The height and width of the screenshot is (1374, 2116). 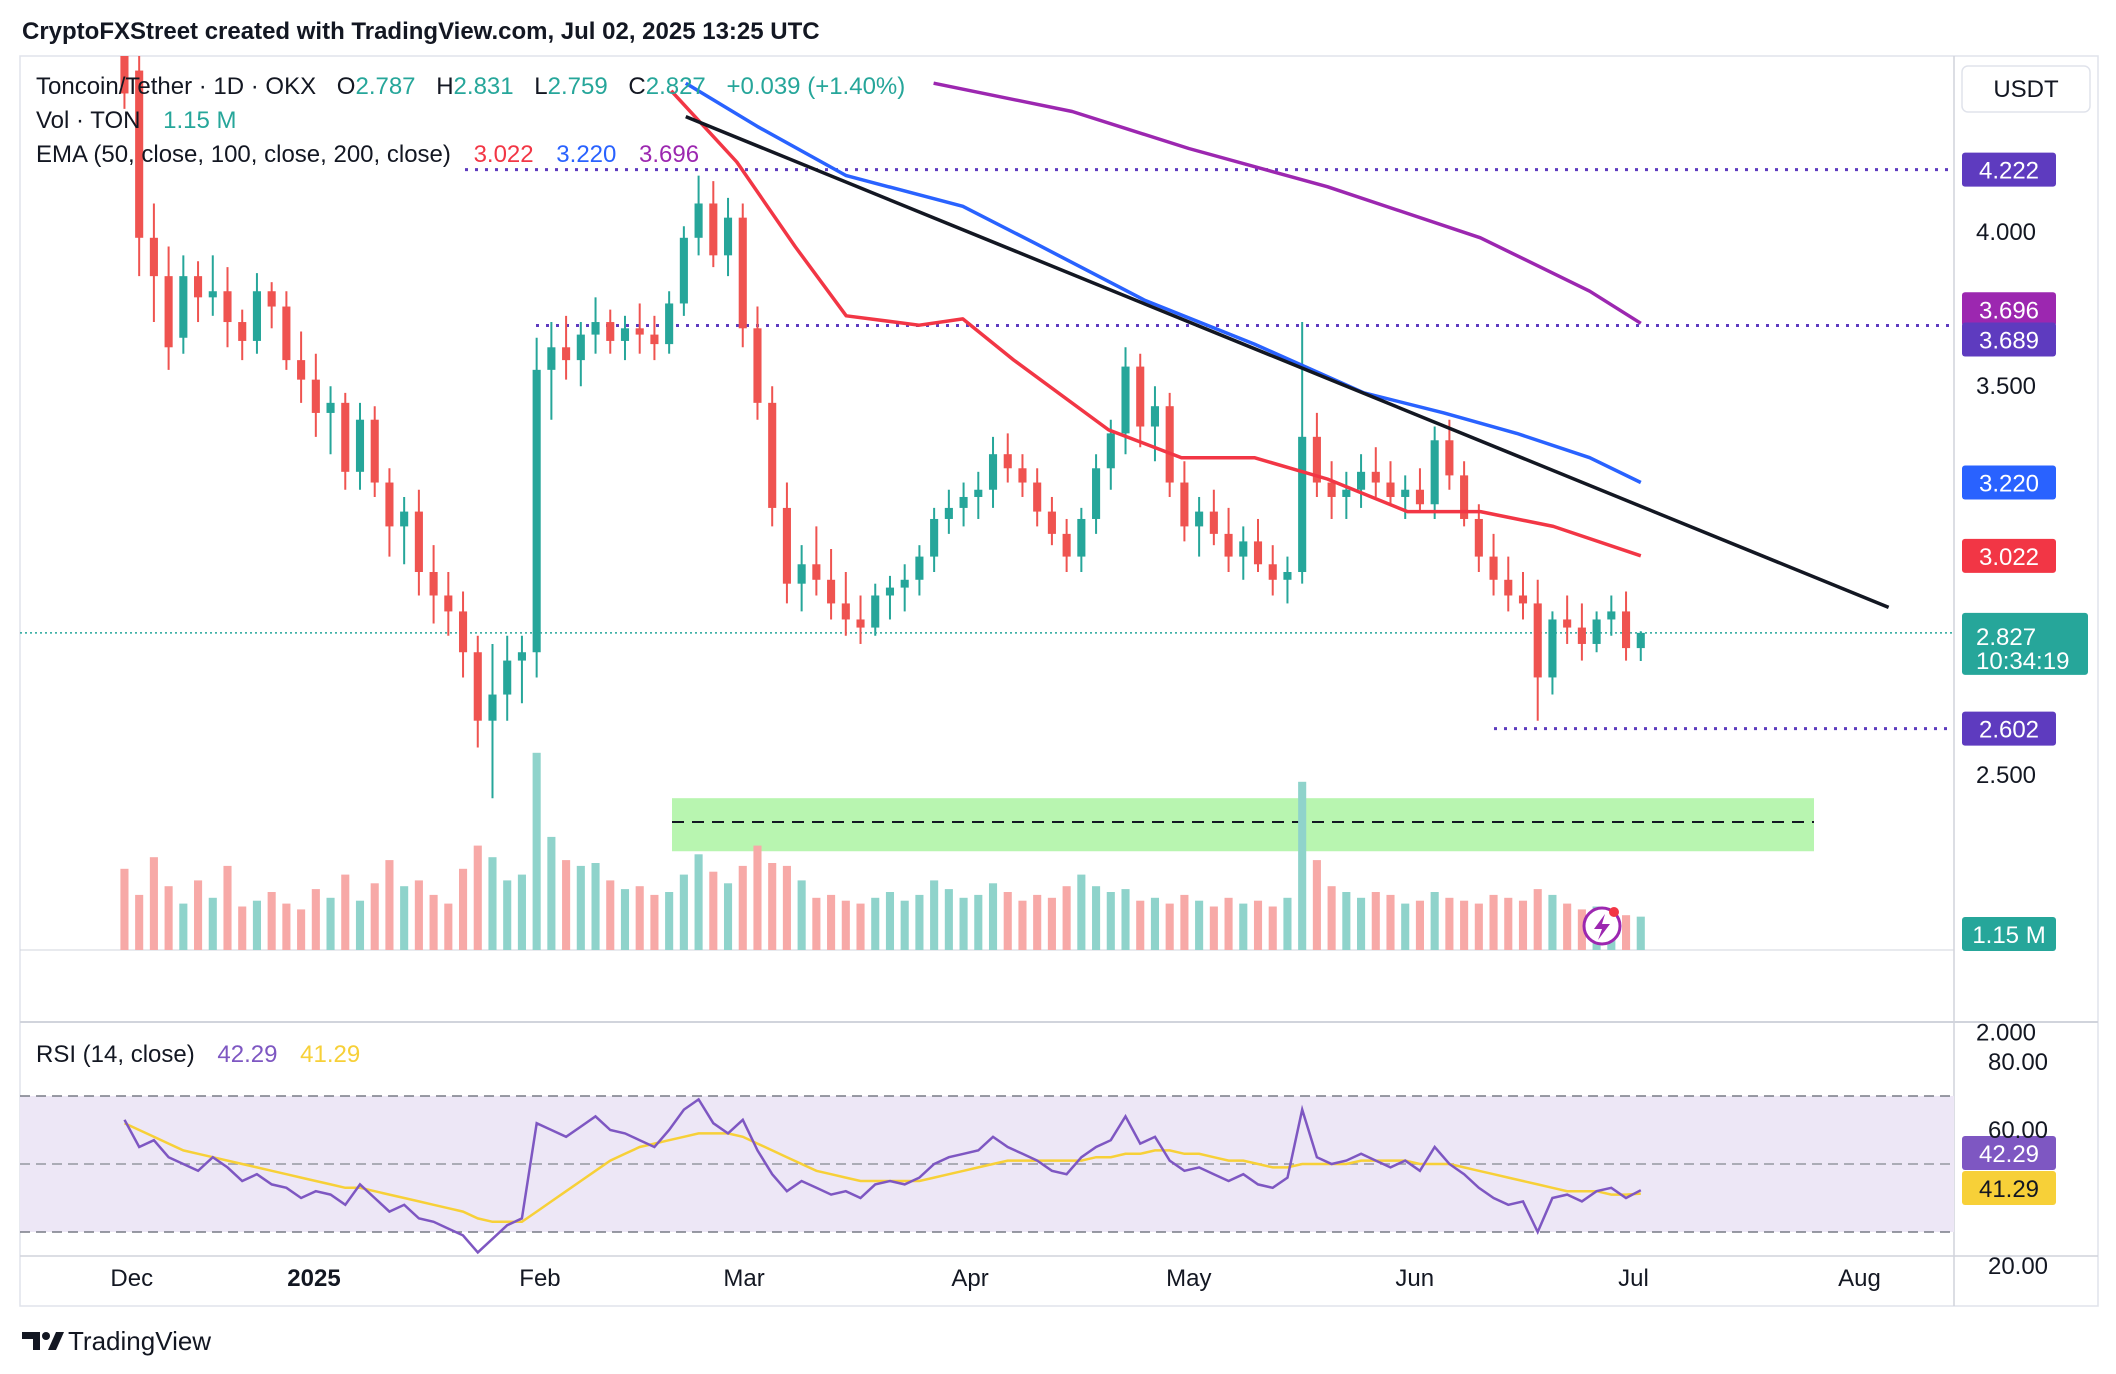 What do you see at coordinates (2009, 1189) in the screenshot?
I see `rsi-label-text: 41.29` at bounding box center [2009, 1189].